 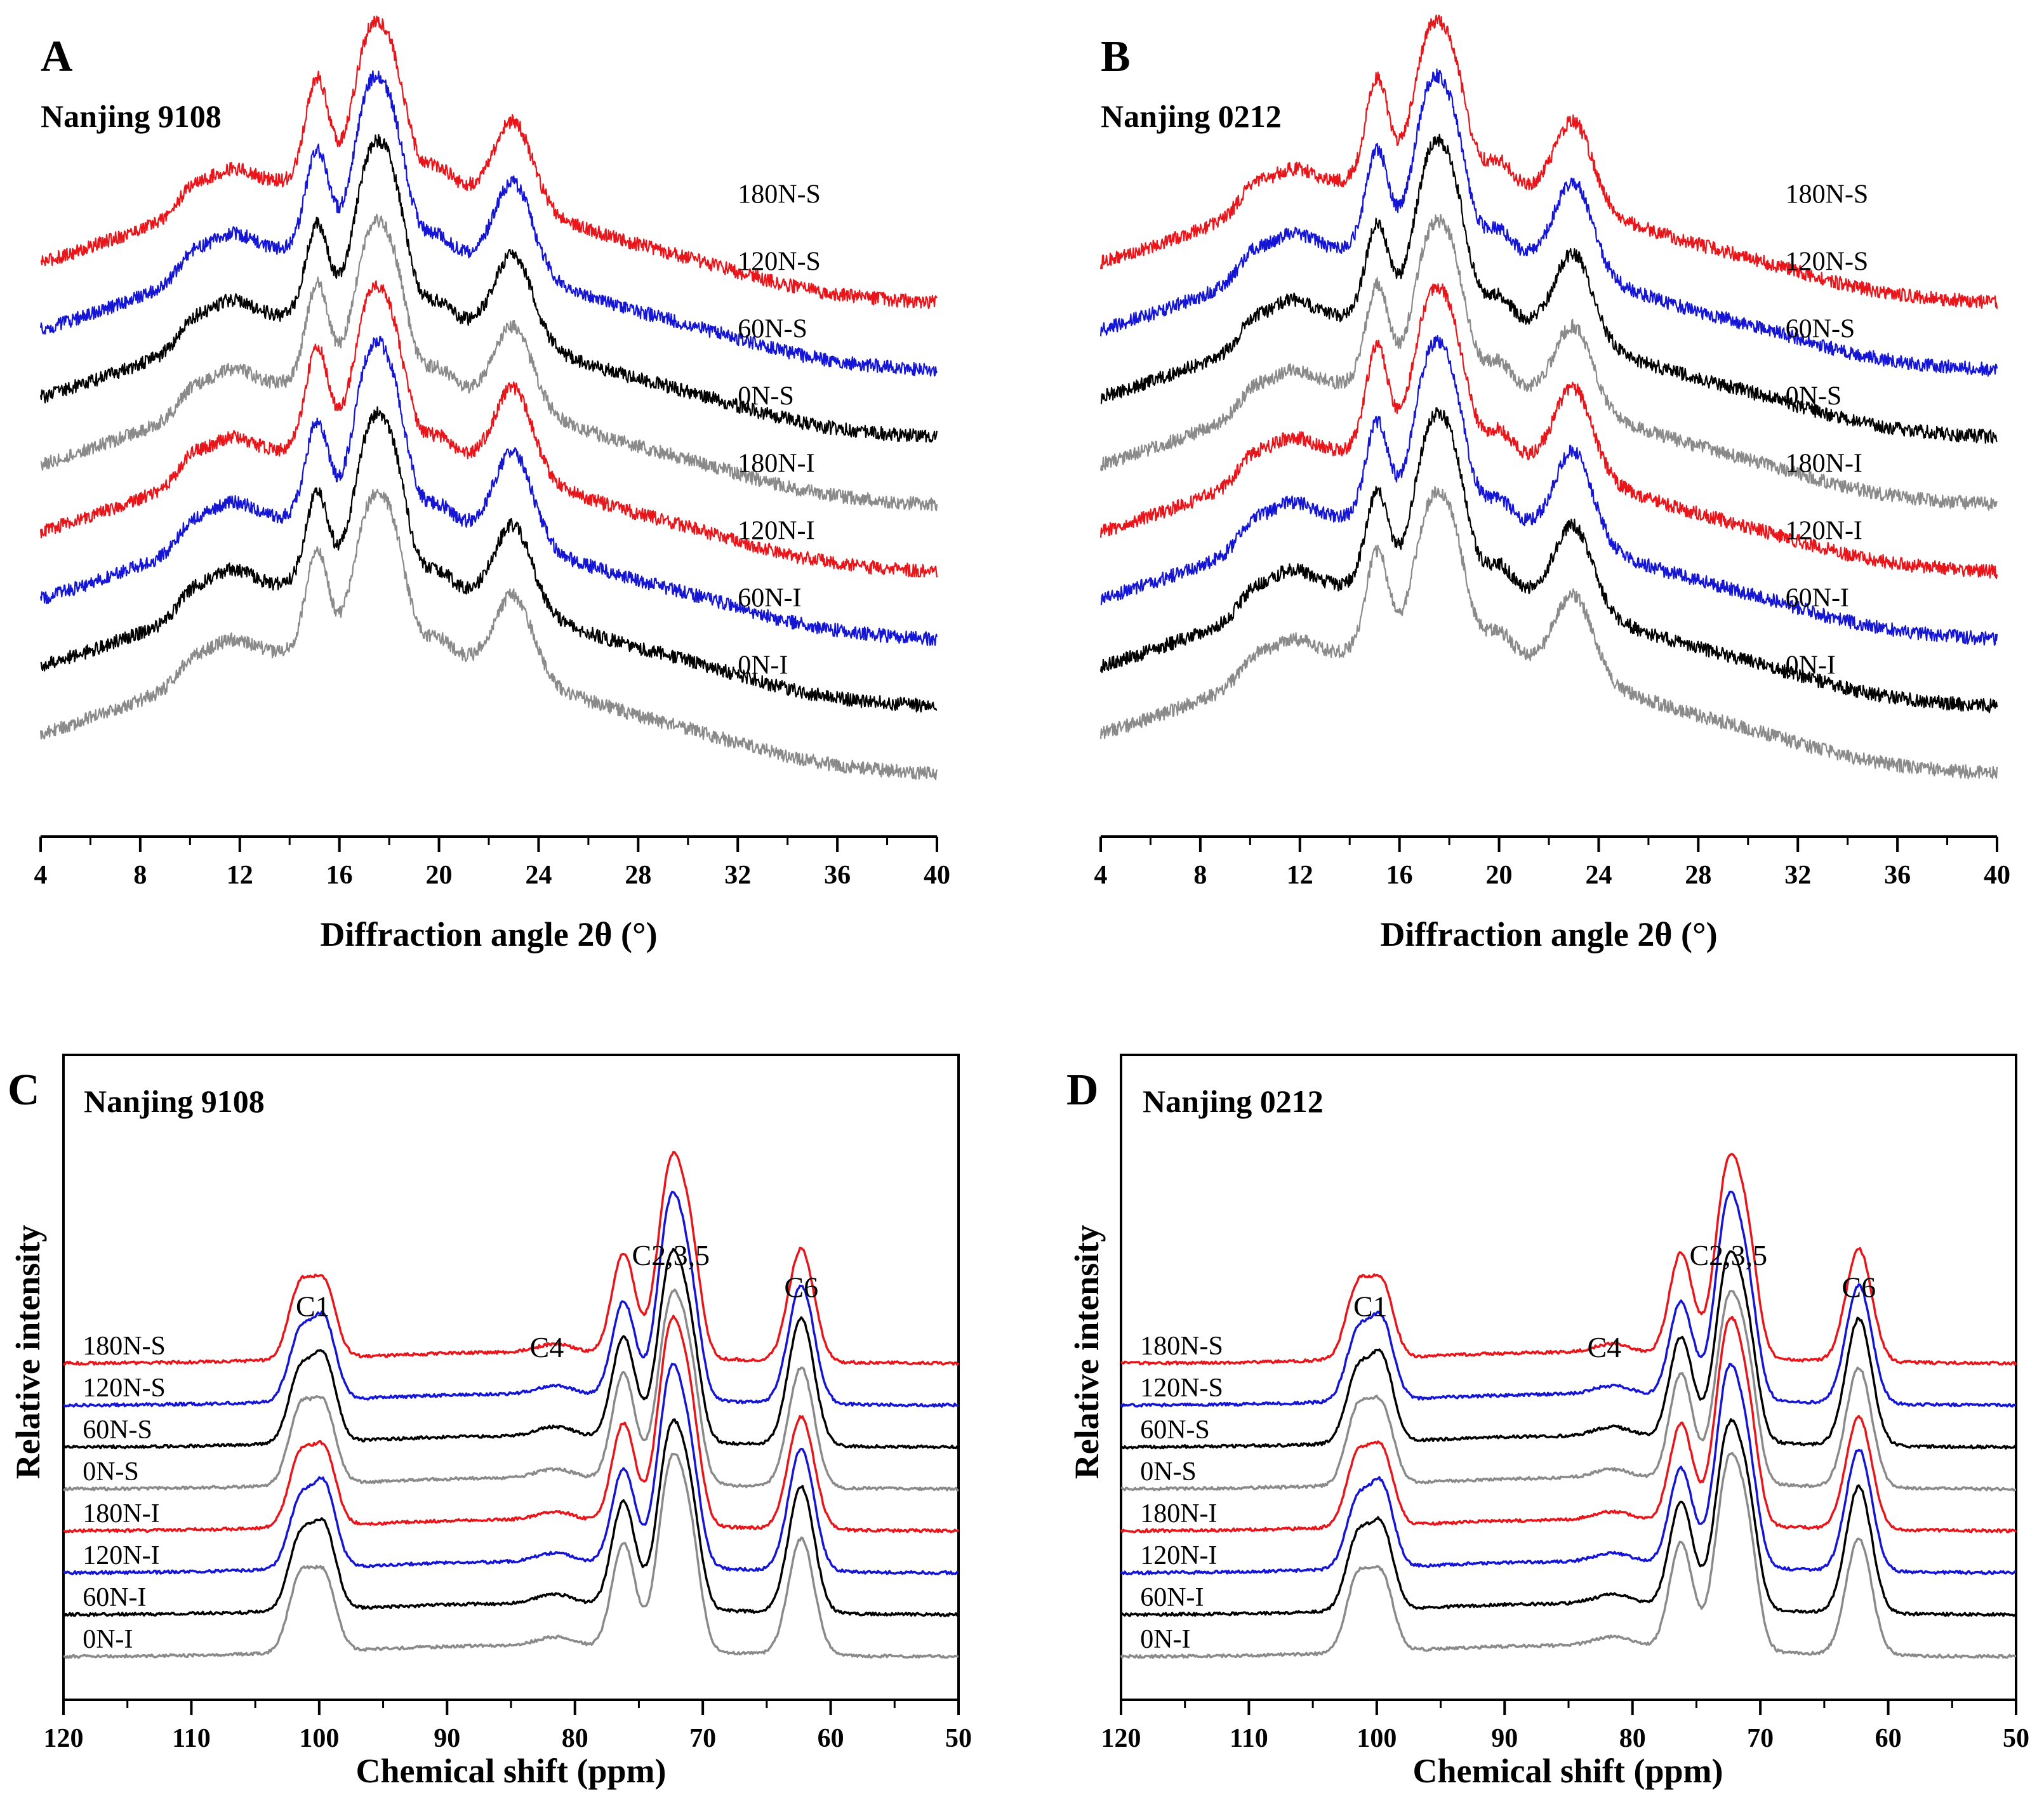 What do you see at coordinates (57, 57) in the screenshot?
I see `panel-letter: A` at bounding box center [57, 57].